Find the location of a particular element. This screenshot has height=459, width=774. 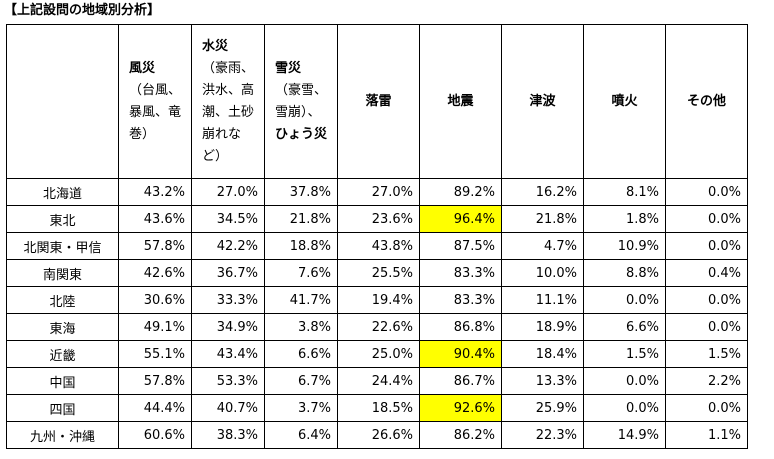

region-cell: 九州・沖縄 is located at coordinates (62, 435).